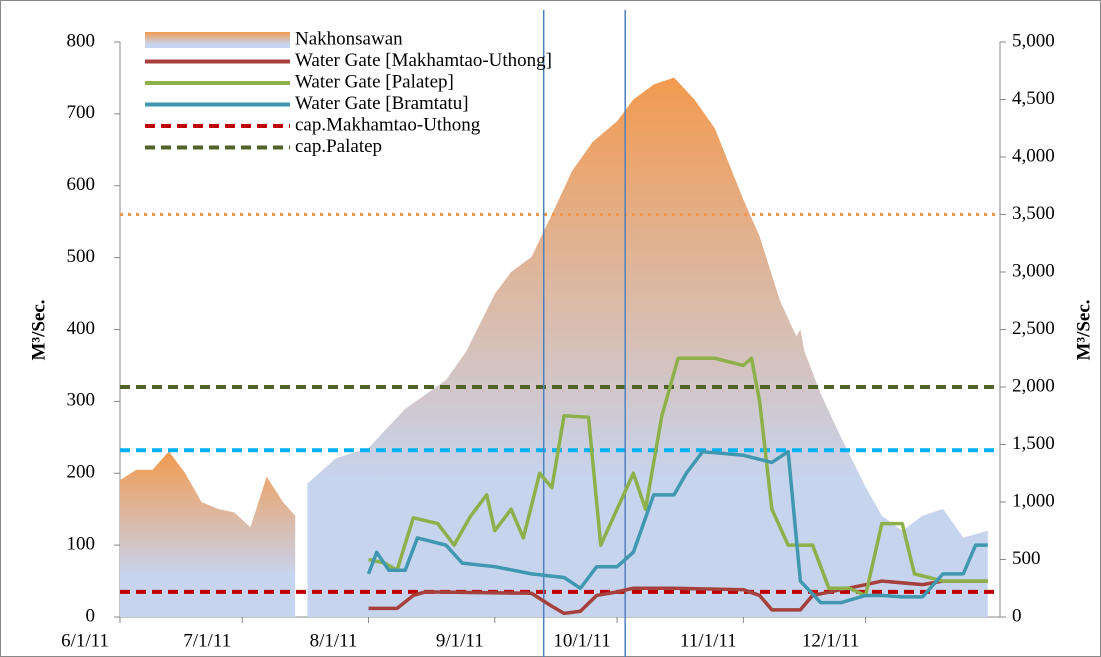 The height and width of the screenshot is (657, 1101). What do you see at coordinates (208, 534) in the screenshot?
I see `area` at bounding box center [208, 534].